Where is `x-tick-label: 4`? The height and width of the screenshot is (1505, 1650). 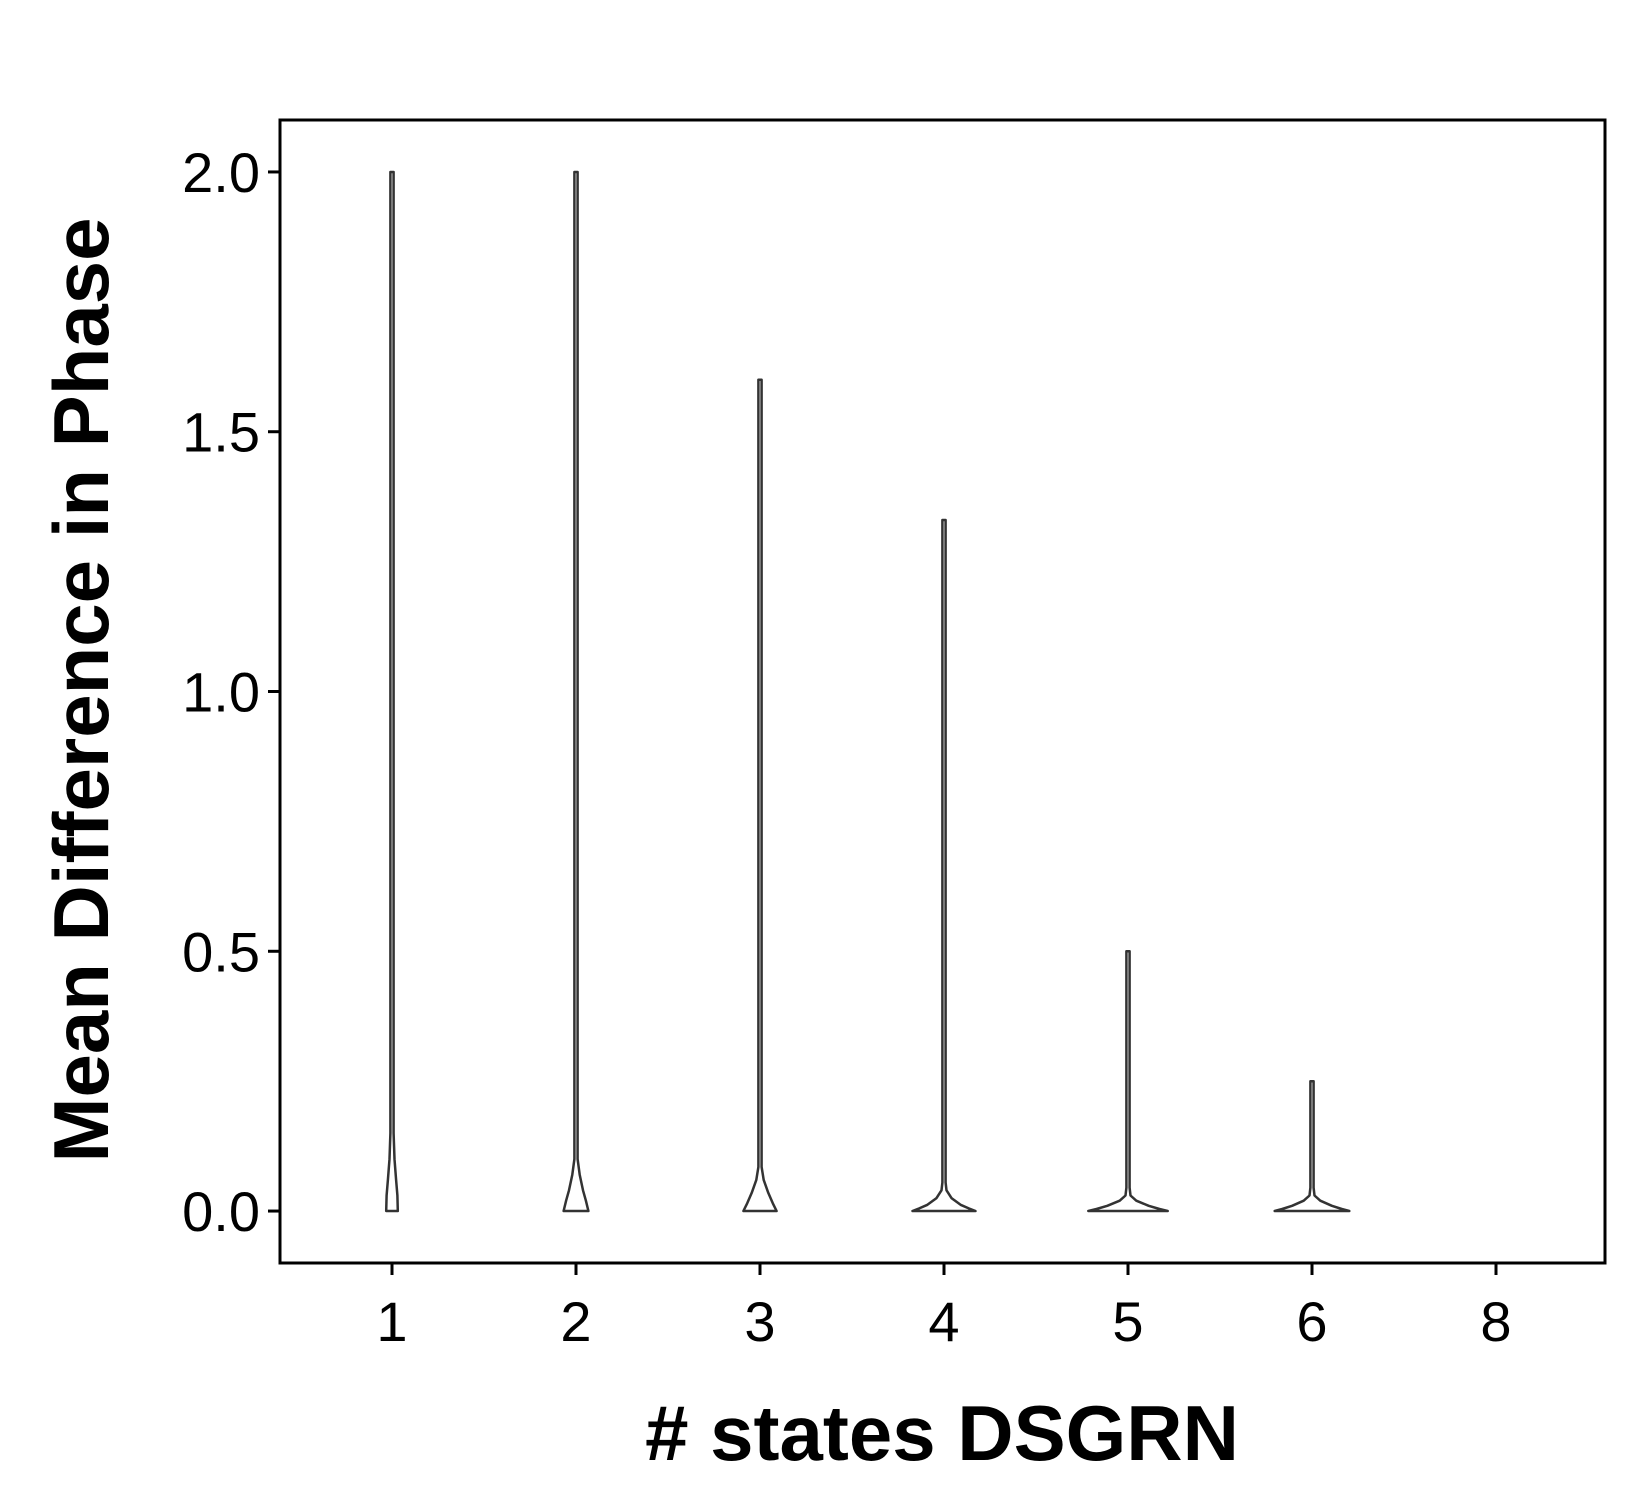 x-tick-label: 4 is located at coordinates (943, 1321).